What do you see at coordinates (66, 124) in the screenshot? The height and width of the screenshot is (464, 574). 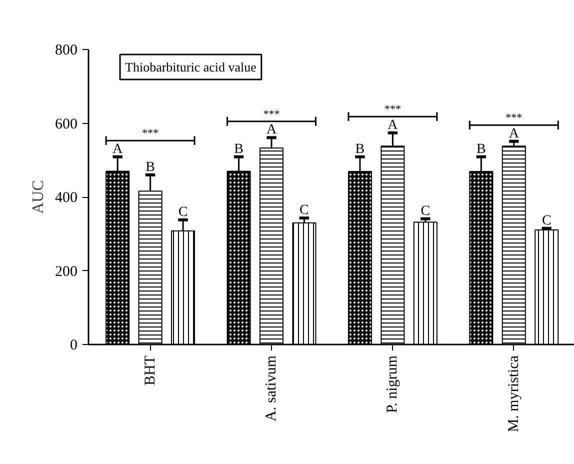 I see `y-tick-label: 600` at bounding box center [66, 124].